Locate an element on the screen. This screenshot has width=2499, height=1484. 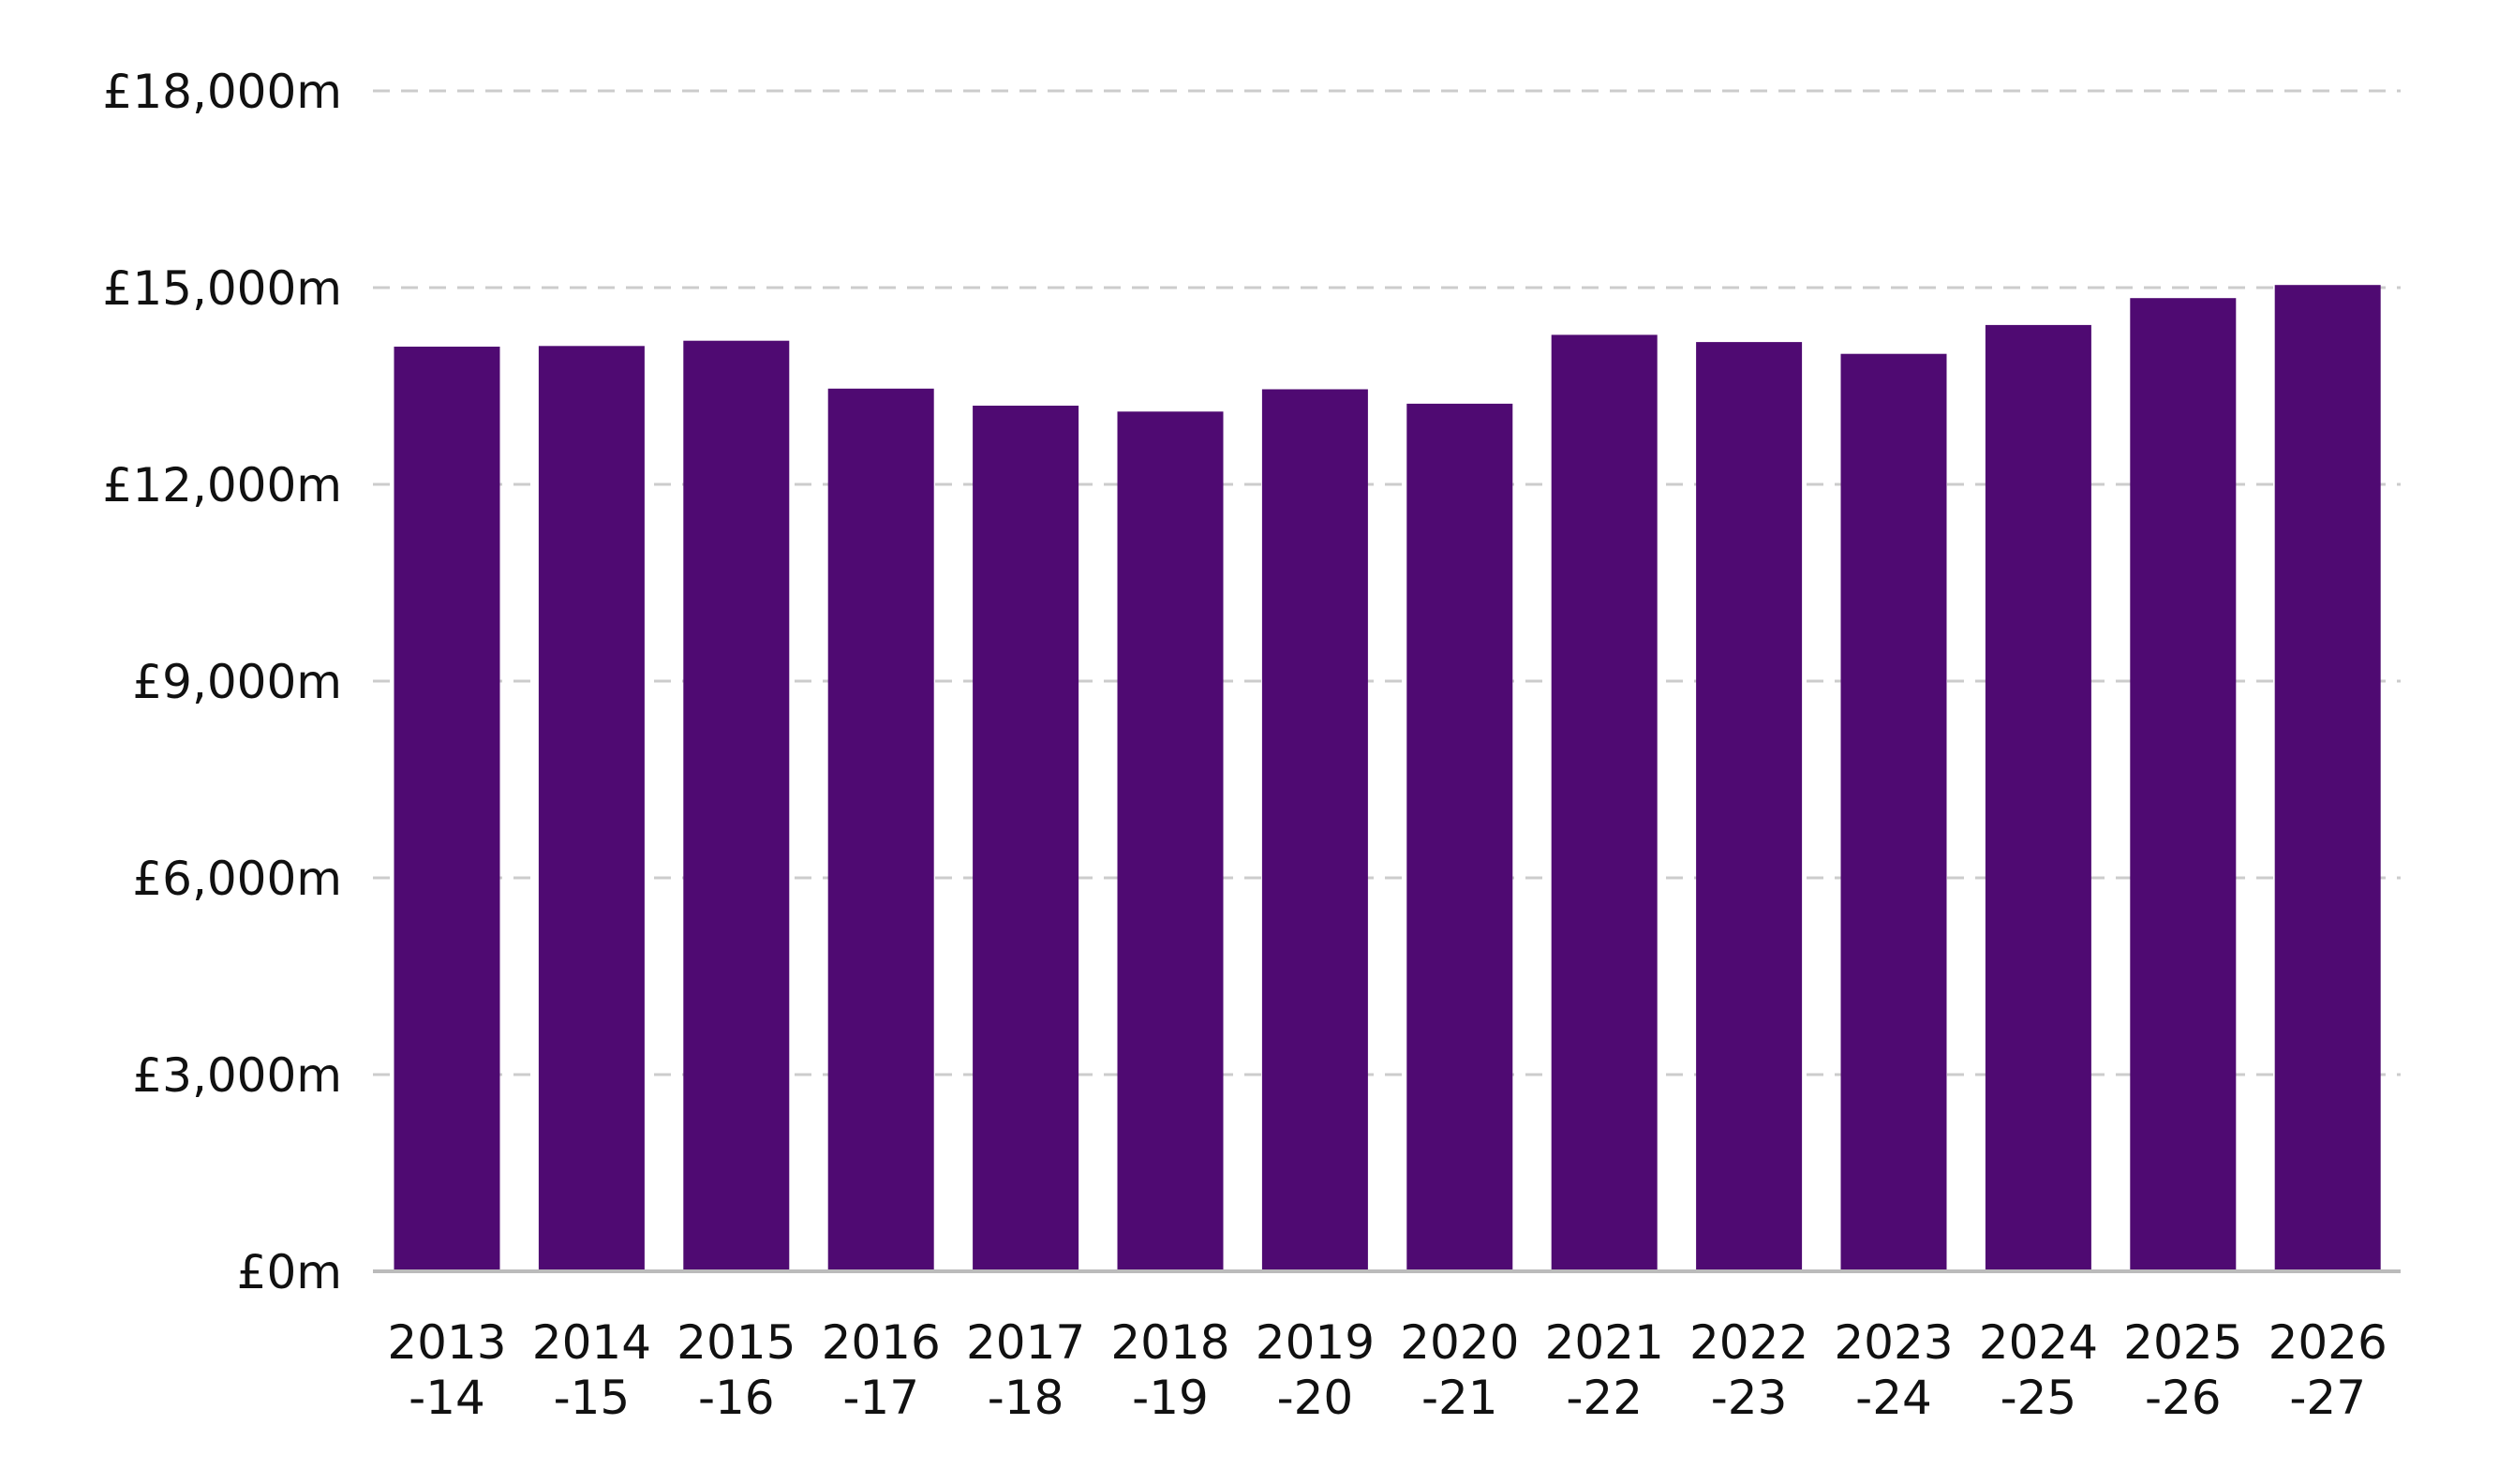
x-tick-label: 2024 -25 is located at coordinates (2038, 1370).